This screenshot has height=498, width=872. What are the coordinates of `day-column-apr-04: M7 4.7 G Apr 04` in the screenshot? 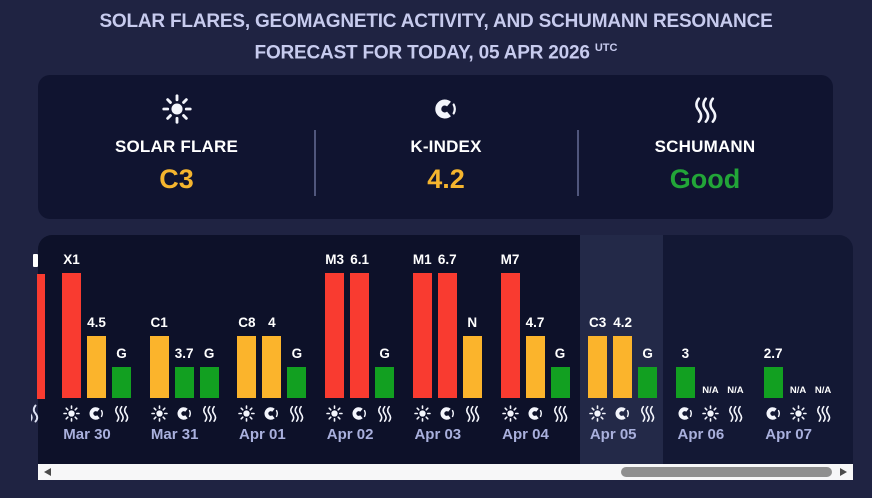 It's located at (538, 349).